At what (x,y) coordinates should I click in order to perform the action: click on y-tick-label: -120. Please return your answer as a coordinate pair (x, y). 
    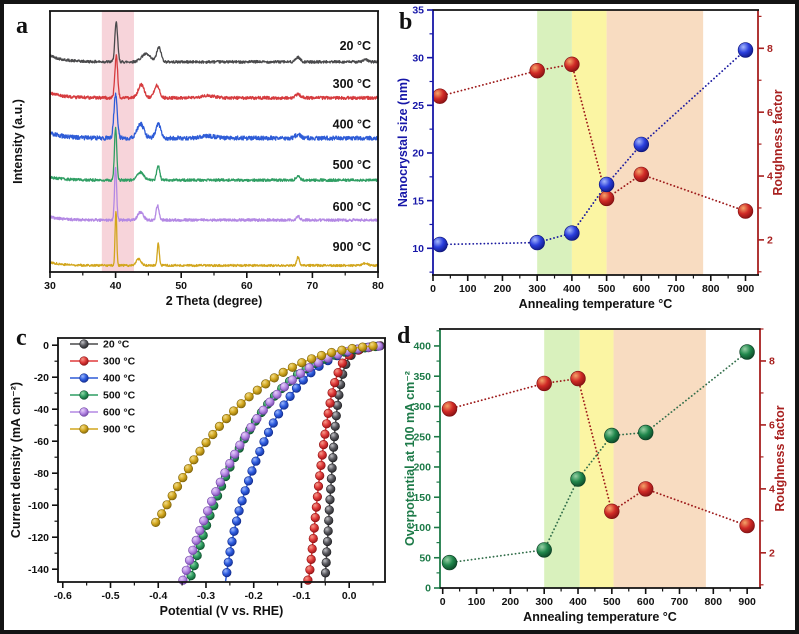
    Looking at the image, I should click on (38, 538).